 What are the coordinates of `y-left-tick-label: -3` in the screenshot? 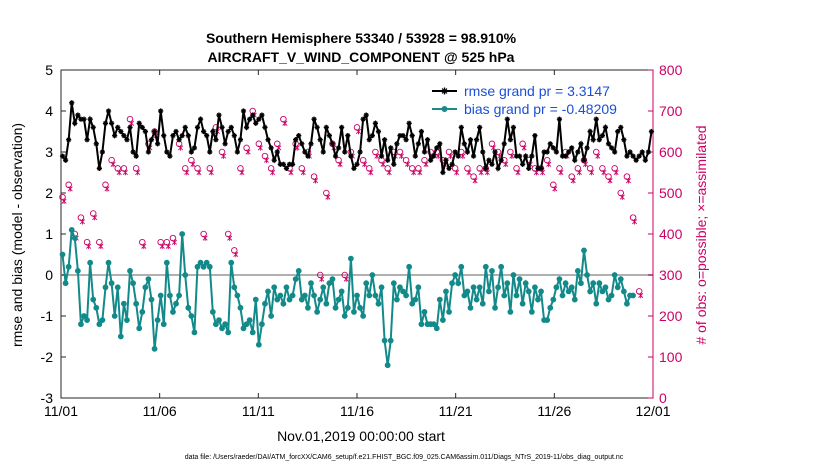 It's located at (47, 398).